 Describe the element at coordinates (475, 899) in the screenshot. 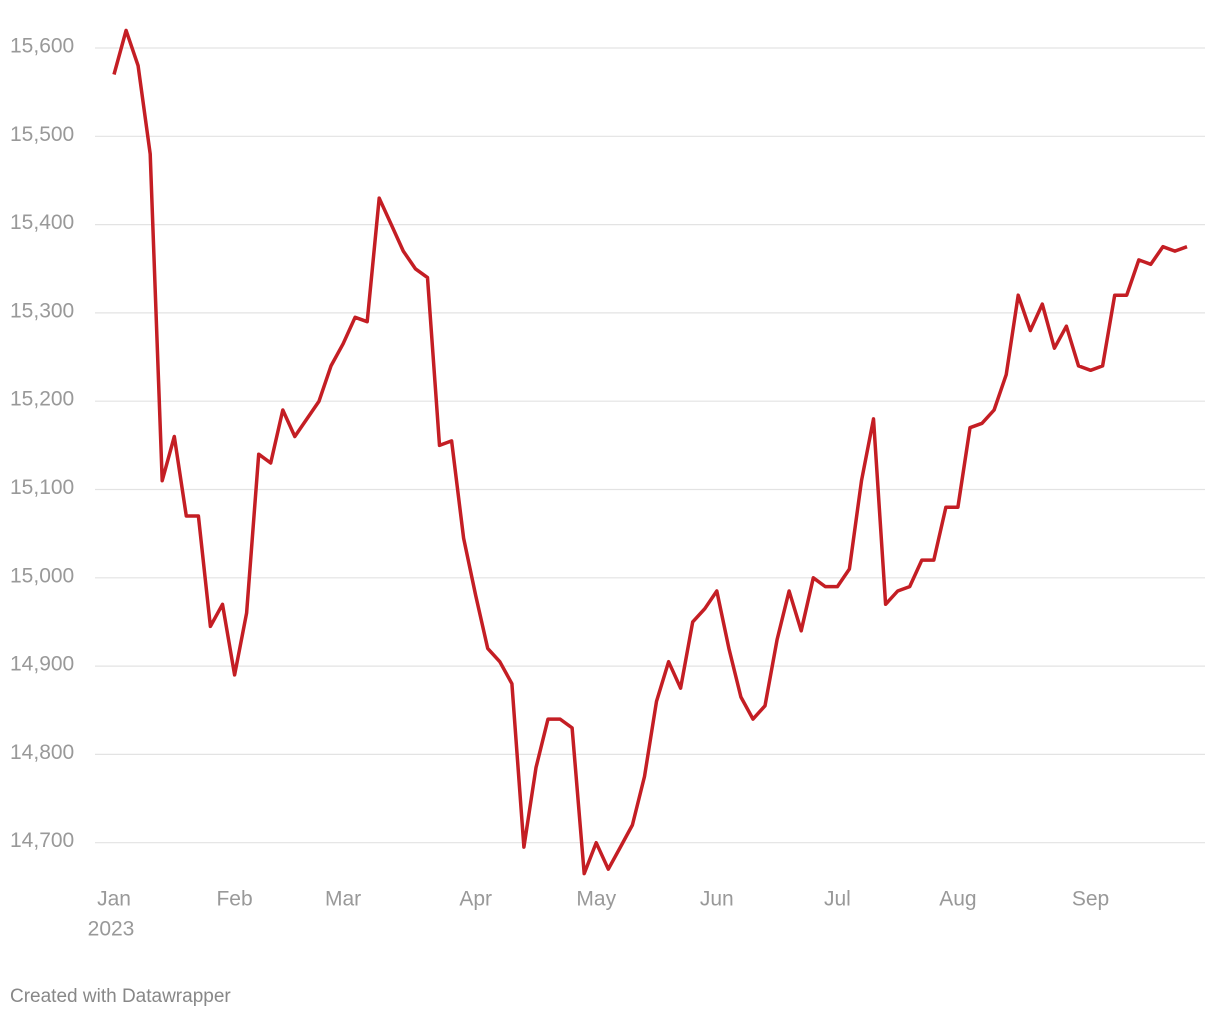

I see `x-tick-label: Apr` at that location.